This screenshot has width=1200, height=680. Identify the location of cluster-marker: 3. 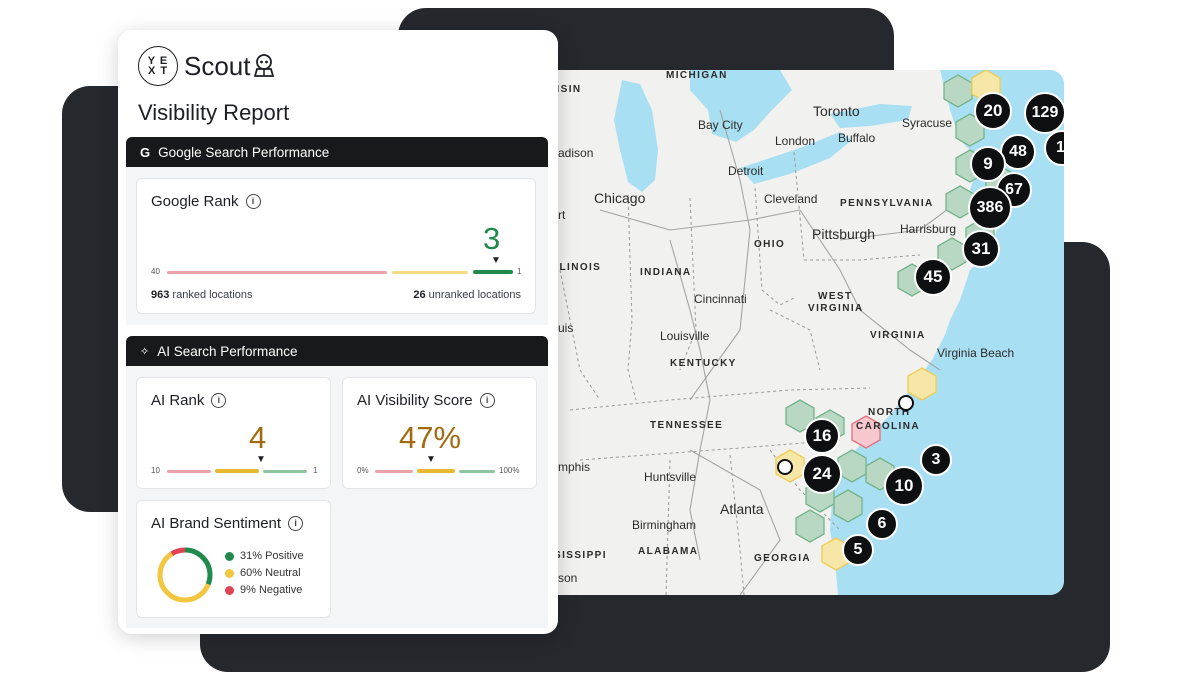
(936, 460).